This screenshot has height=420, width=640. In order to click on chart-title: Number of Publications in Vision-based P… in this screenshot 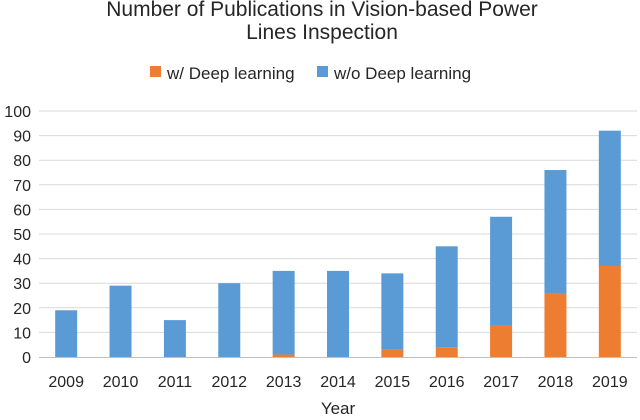, I will do `click(322, 22)`.